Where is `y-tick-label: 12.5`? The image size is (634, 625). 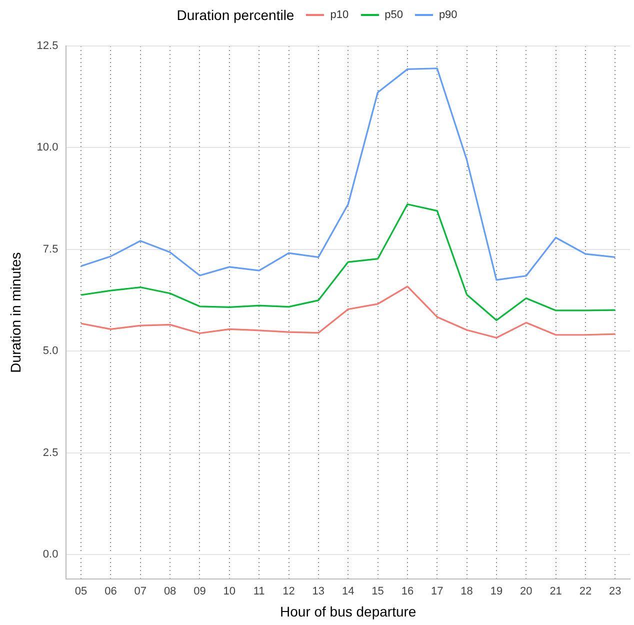
y-tick-label: 12.5 is located at coordinates (47, 46).